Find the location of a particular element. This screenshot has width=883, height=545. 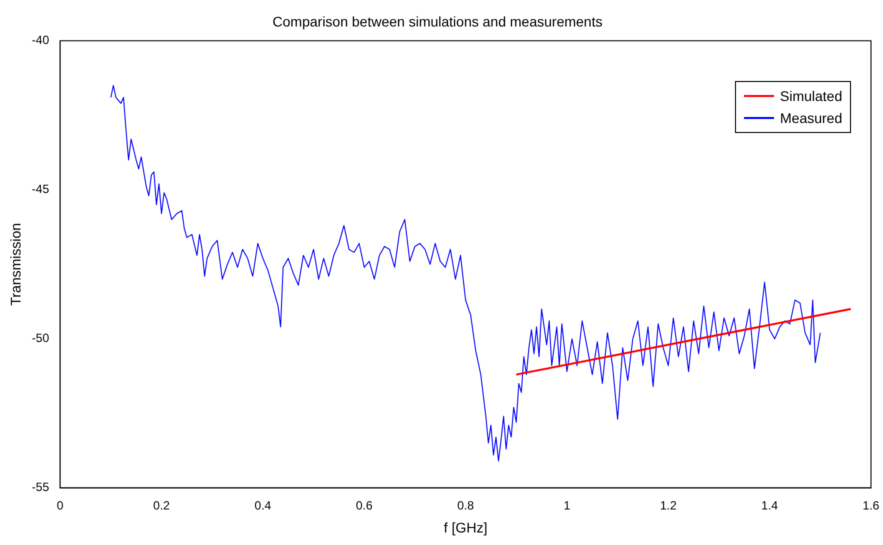

x-tick-label: 0.6 is located at coordinates (364, 505).